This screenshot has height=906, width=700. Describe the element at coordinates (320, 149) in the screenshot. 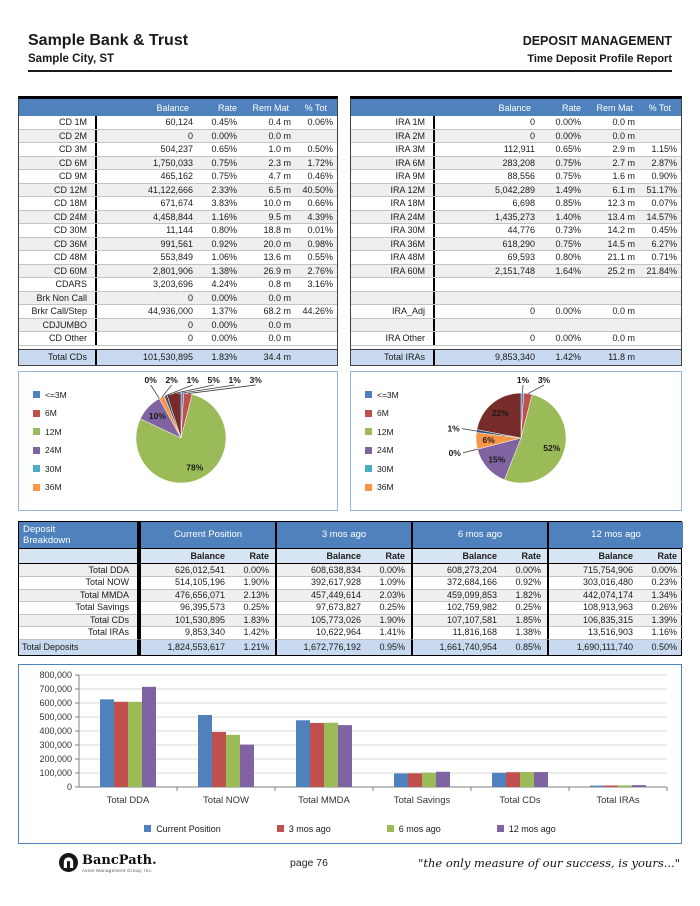

I see `table-cell: 0.50%` at that location.